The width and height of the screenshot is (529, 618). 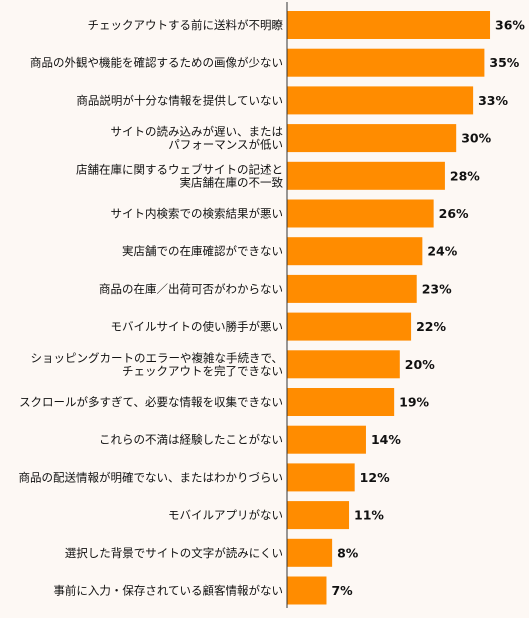 I want to click on category-label-11: これらの不満は経験したことがない, so click(x=191, y=440).